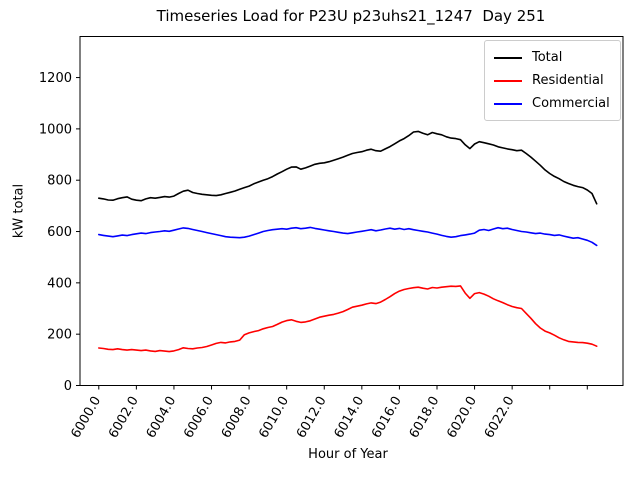 This screenshot has height=480, width=640. What do you see at coordinates (199, 417) in the screenshot?
I see `x-tick-label: 6006.0` at bounding box center [199, 417].